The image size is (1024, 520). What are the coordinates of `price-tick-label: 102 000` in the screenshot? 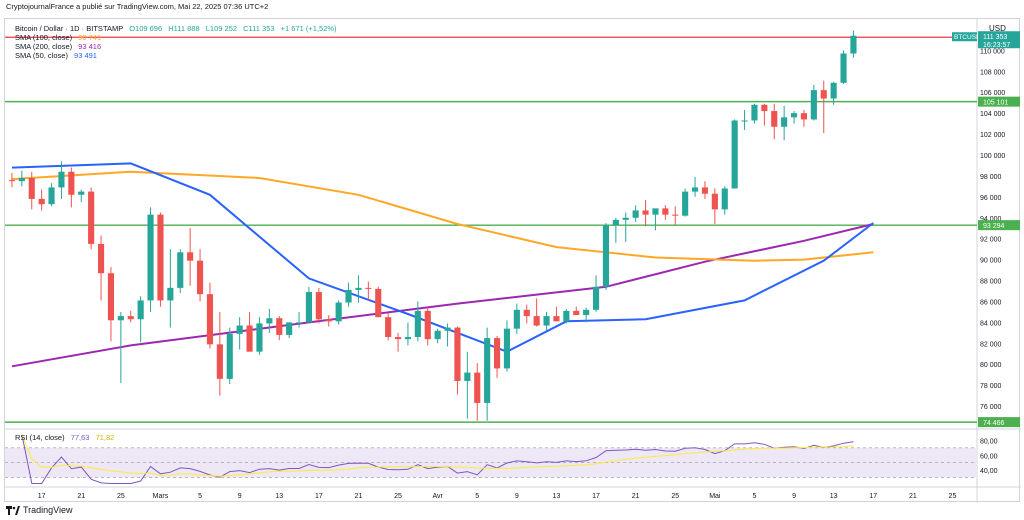 It's located at (992, 135).